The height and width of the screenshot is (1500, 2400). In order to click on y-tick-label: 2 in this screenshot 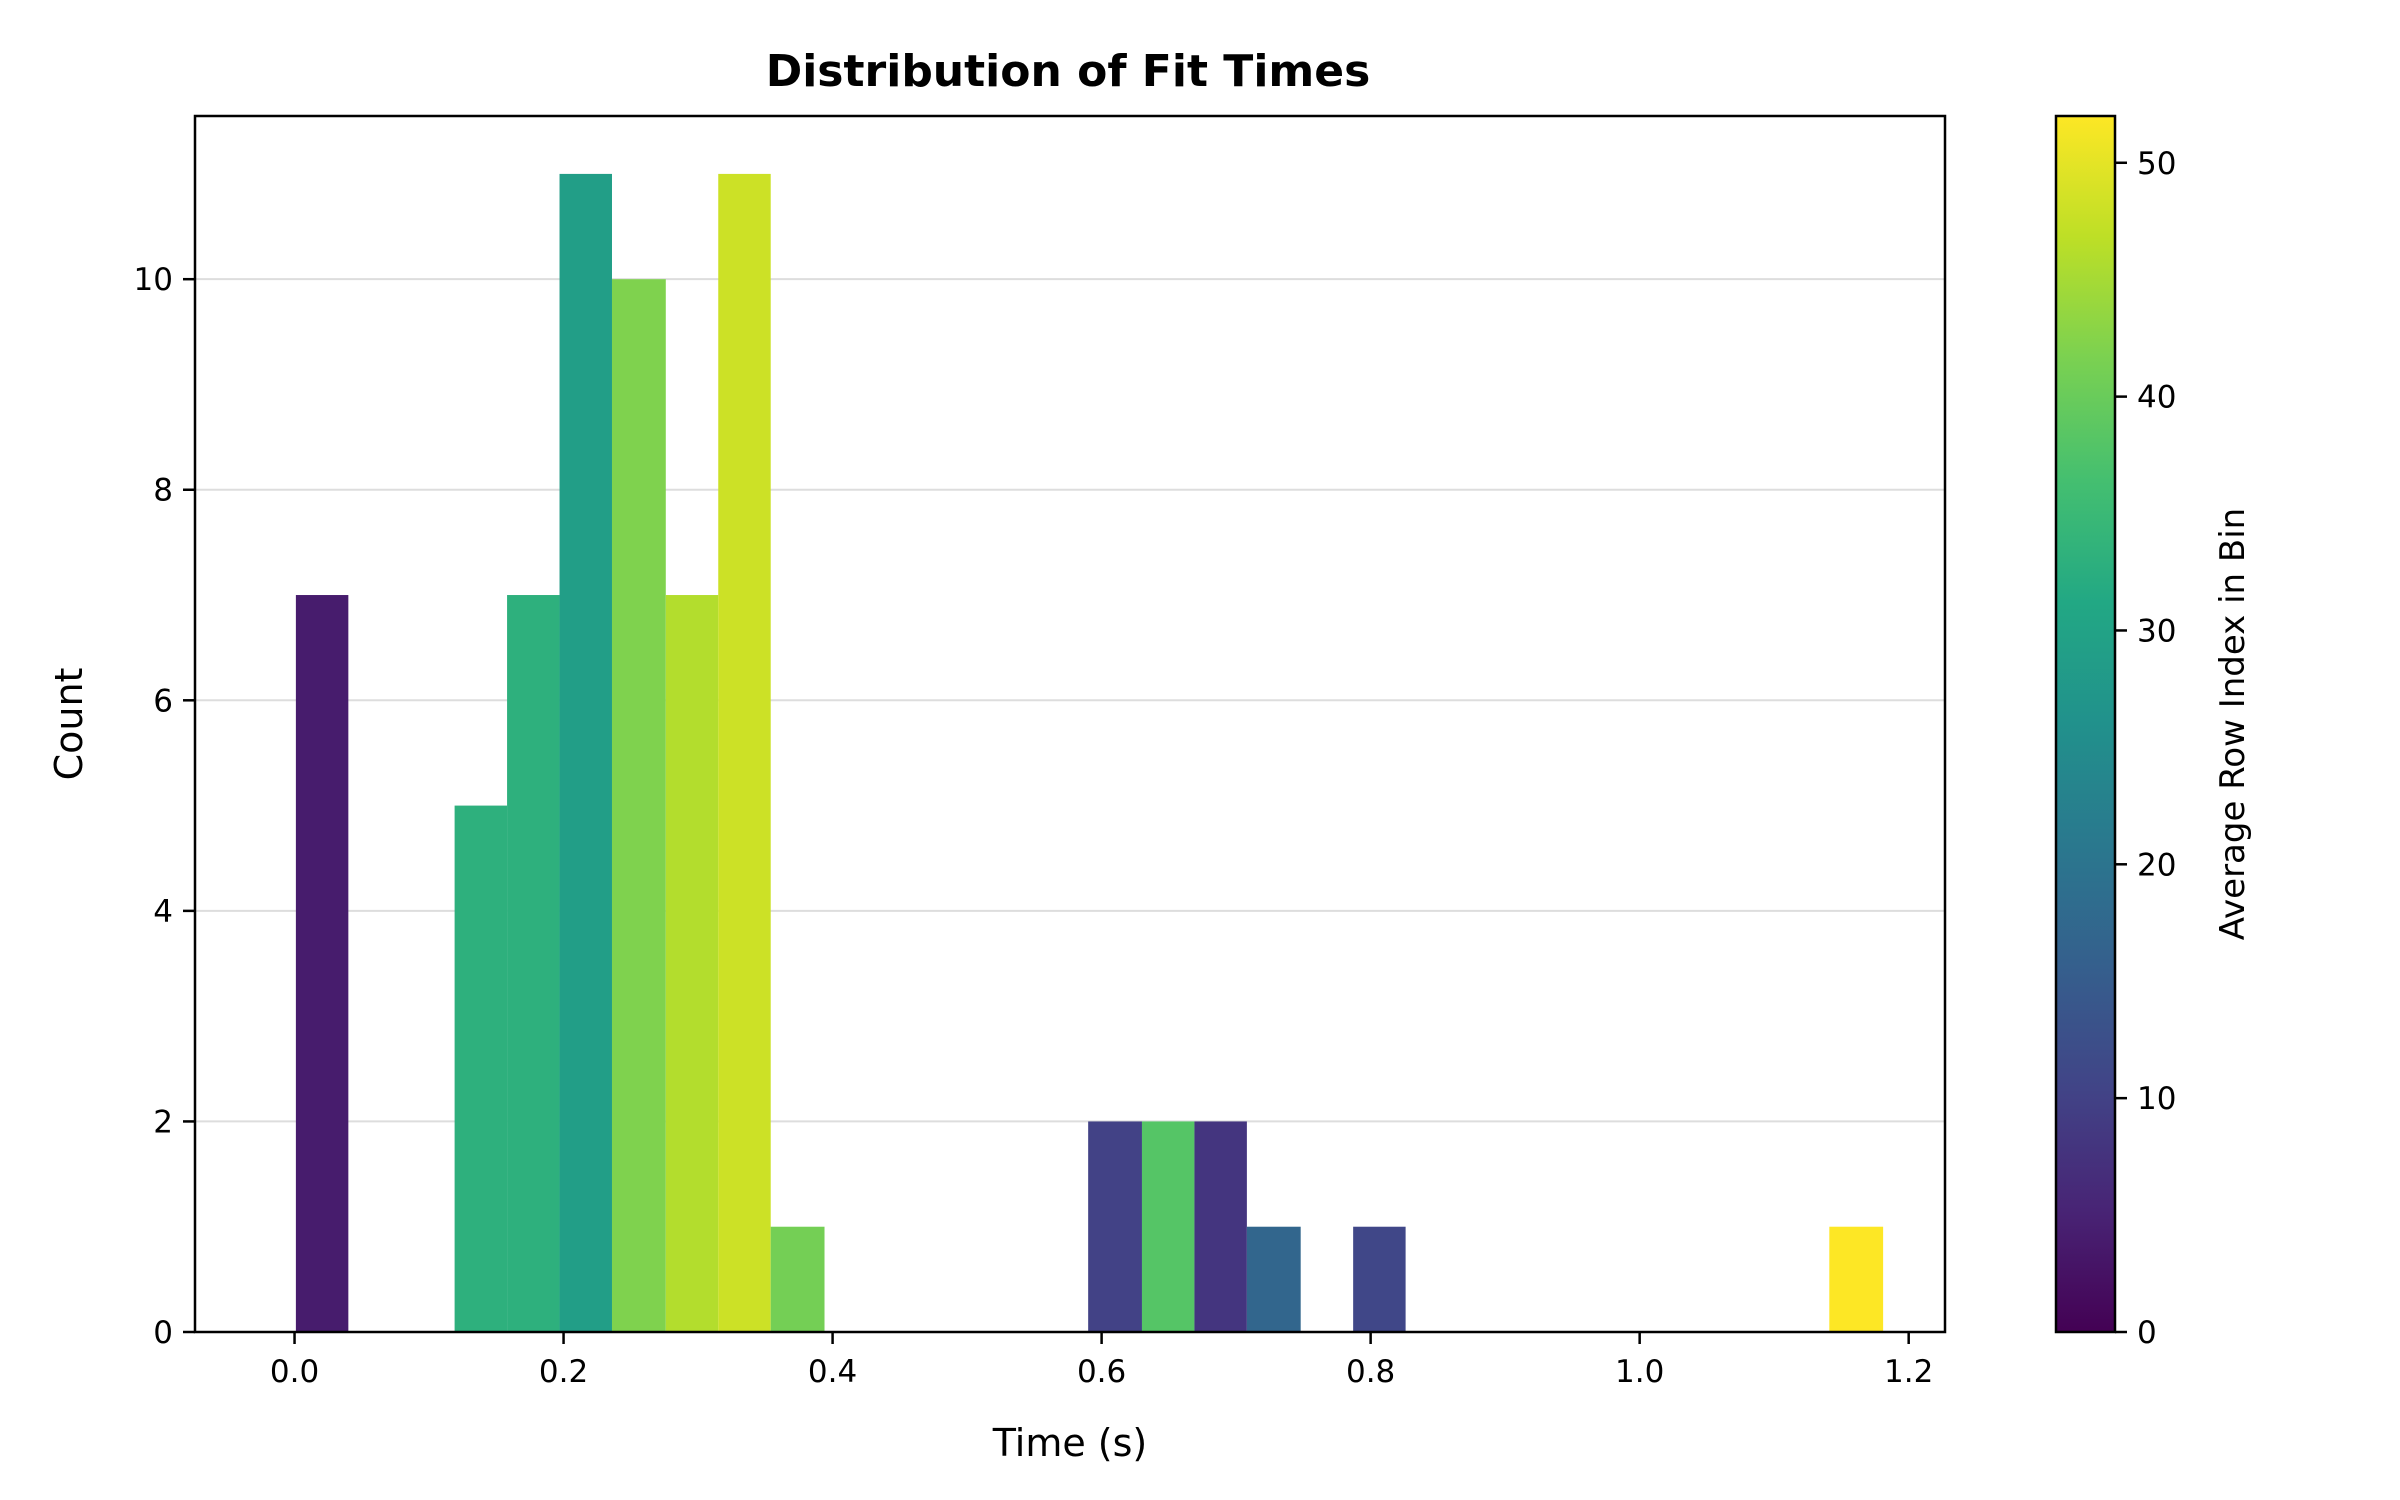, I will do `click(163, 1122)`.